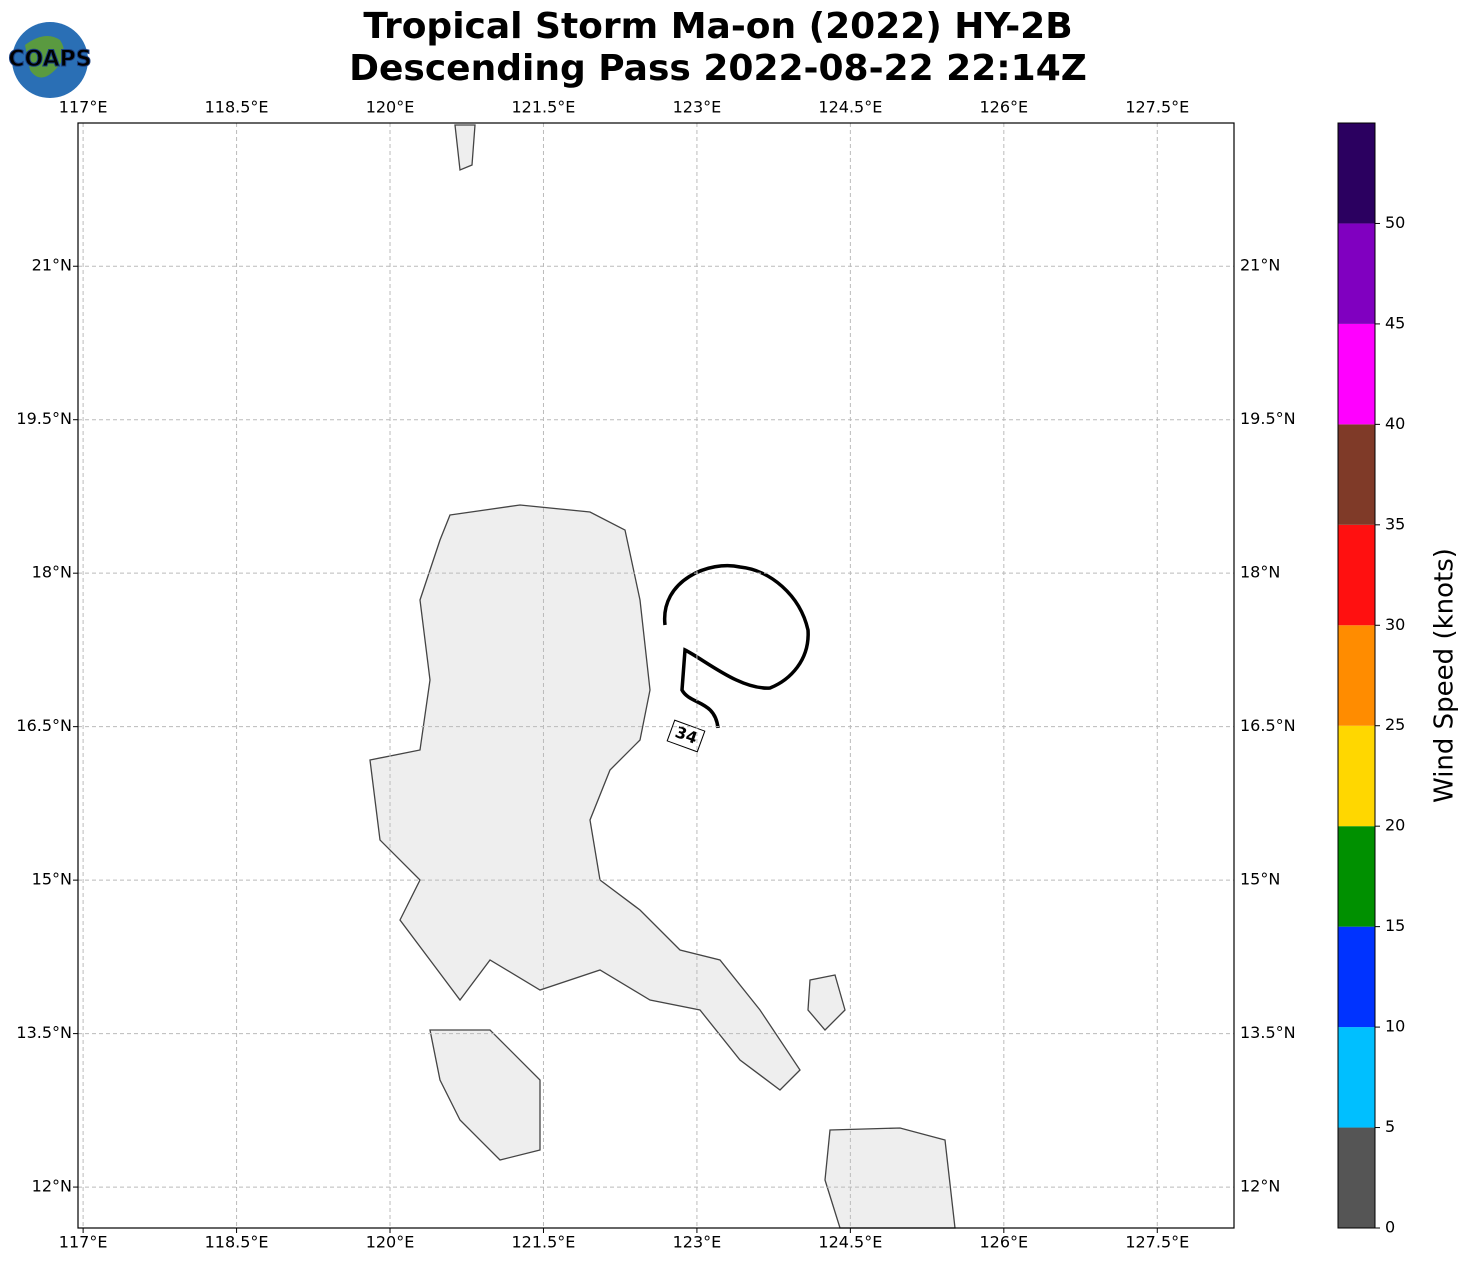 The height and width of the screenshot is (1264, 1474). I want to click on logo: COAPS, so click(50, 60).